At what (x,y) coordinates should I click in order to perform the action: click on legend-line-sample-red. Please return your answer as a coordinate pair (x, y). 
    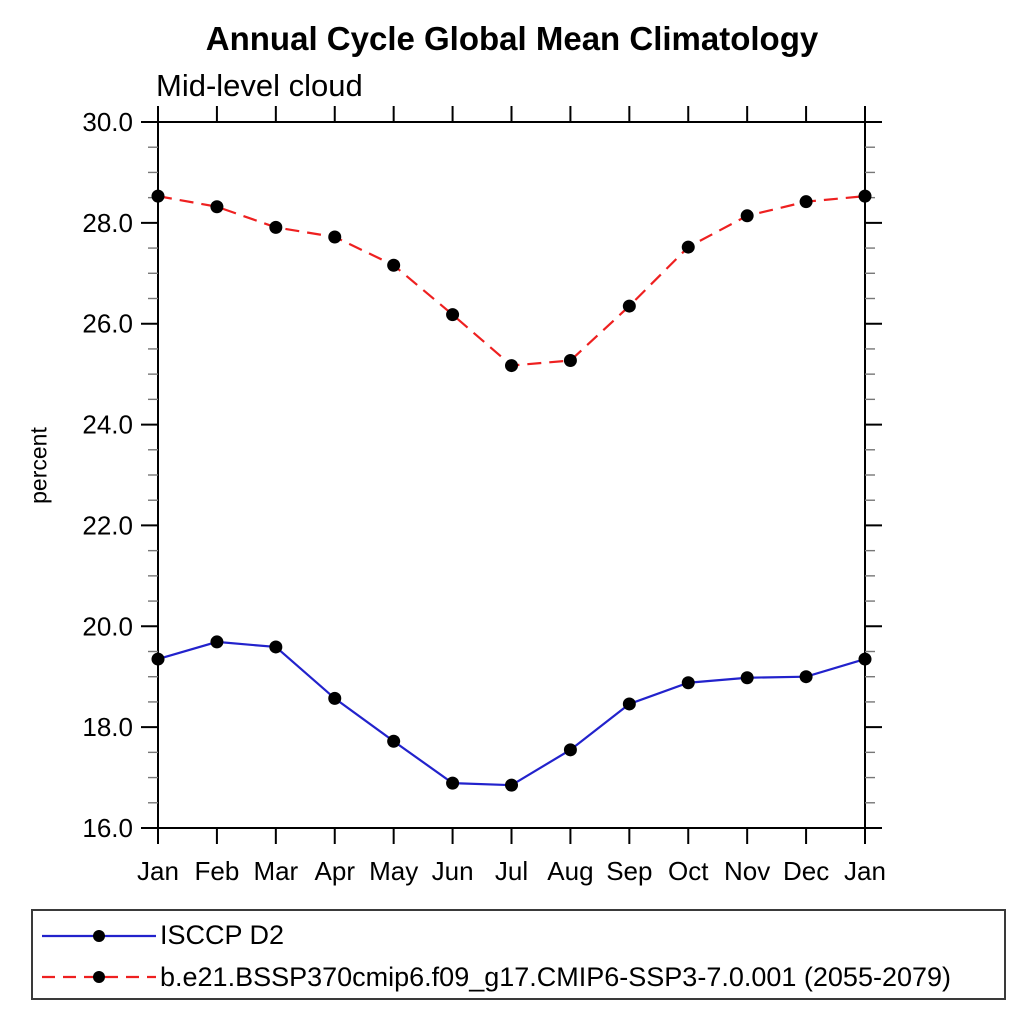
    Looking at the image, I should click on (99, 977).